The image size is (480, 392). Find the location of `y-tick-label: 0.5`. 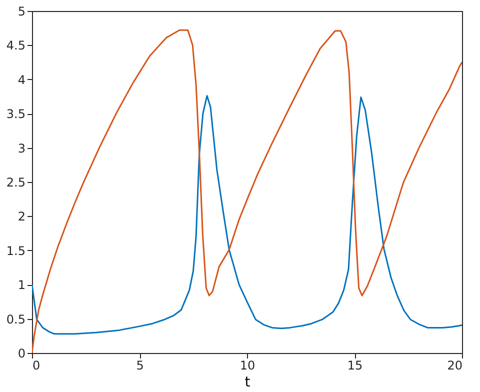

y-tick-label: 0.5 is located at coordinates (16, 319).